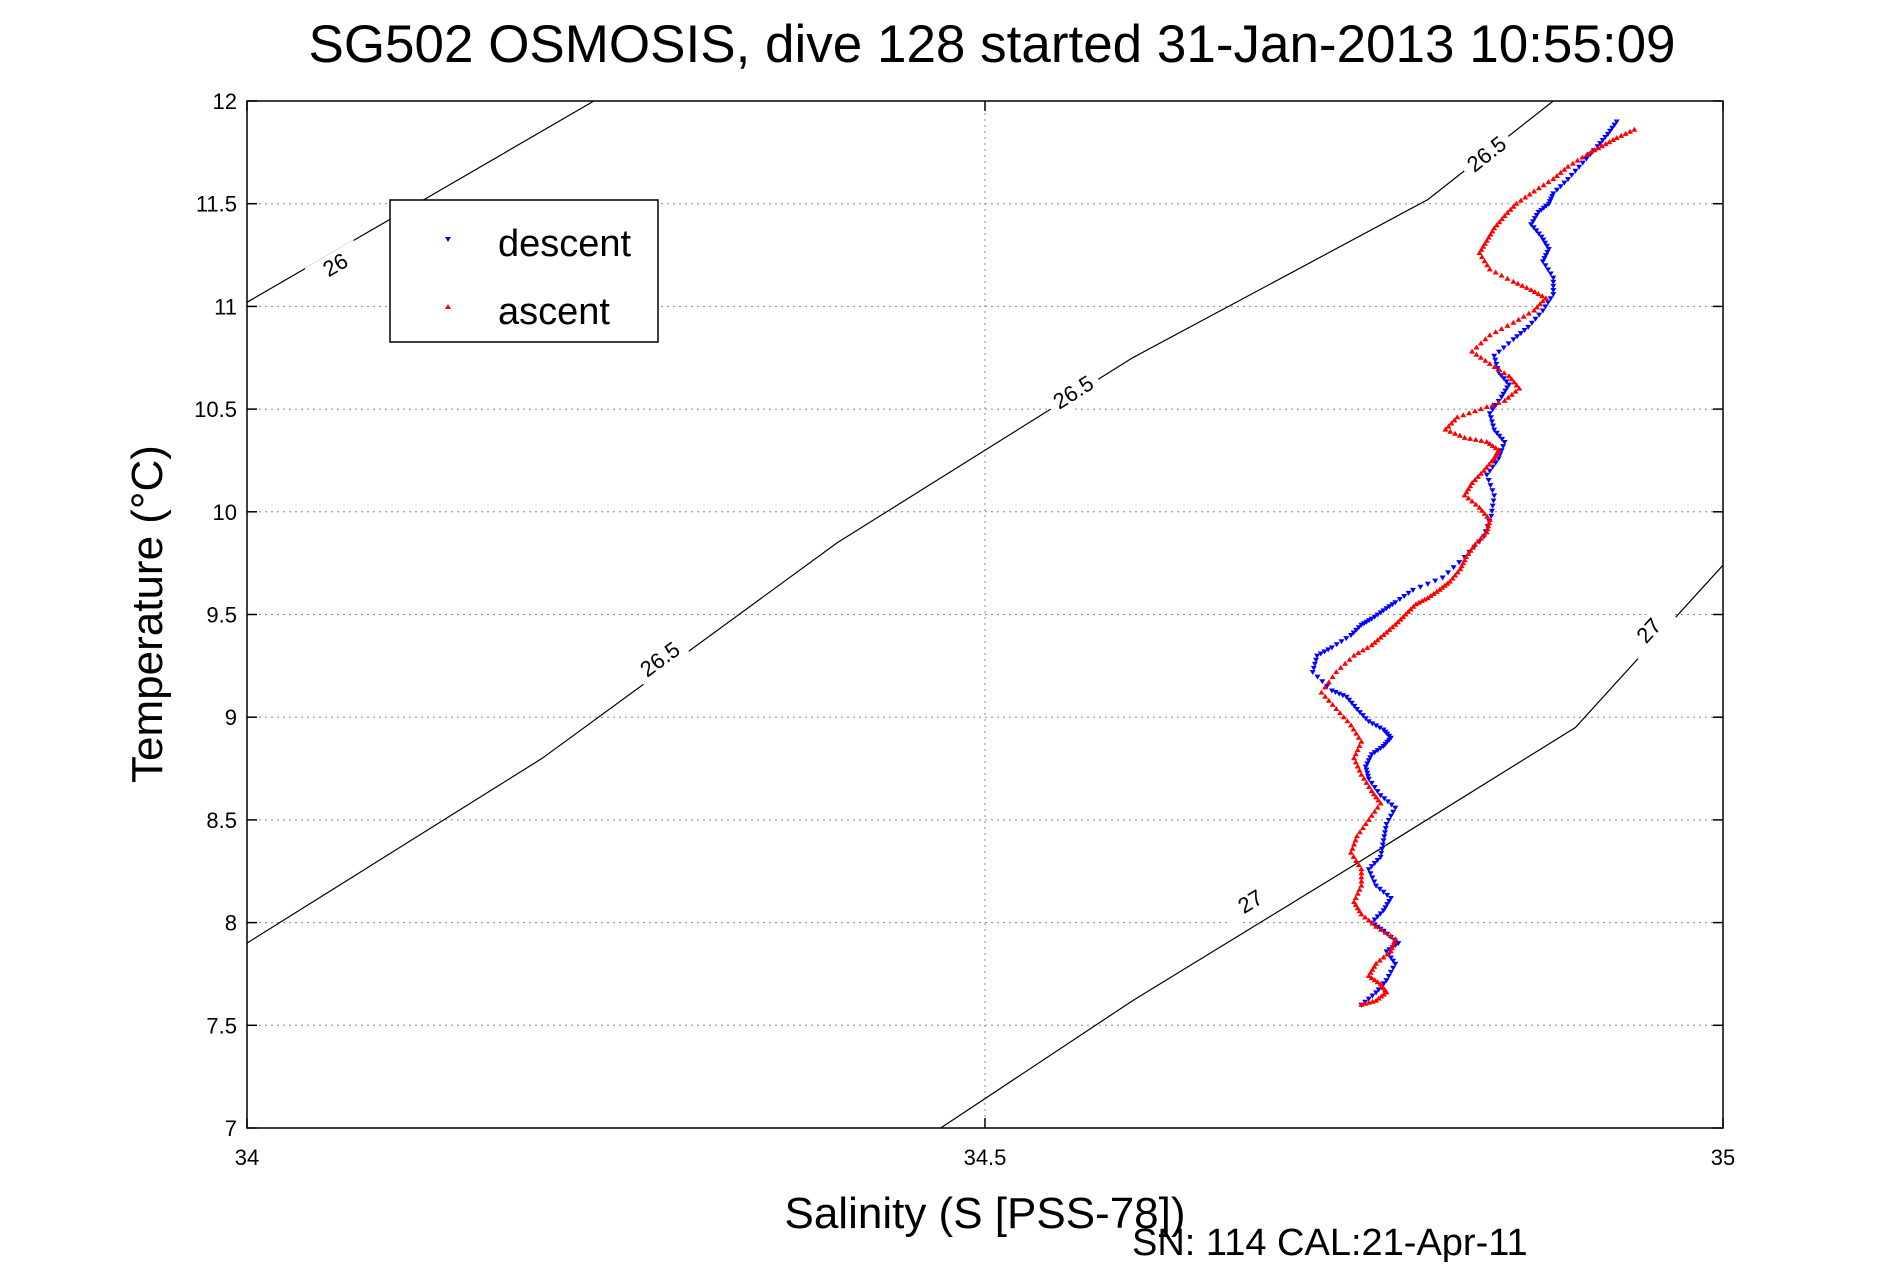  Describe the element at coordinates (554, 312) in the screenshot. I see `legend-ascent-label: ascent` at that location.